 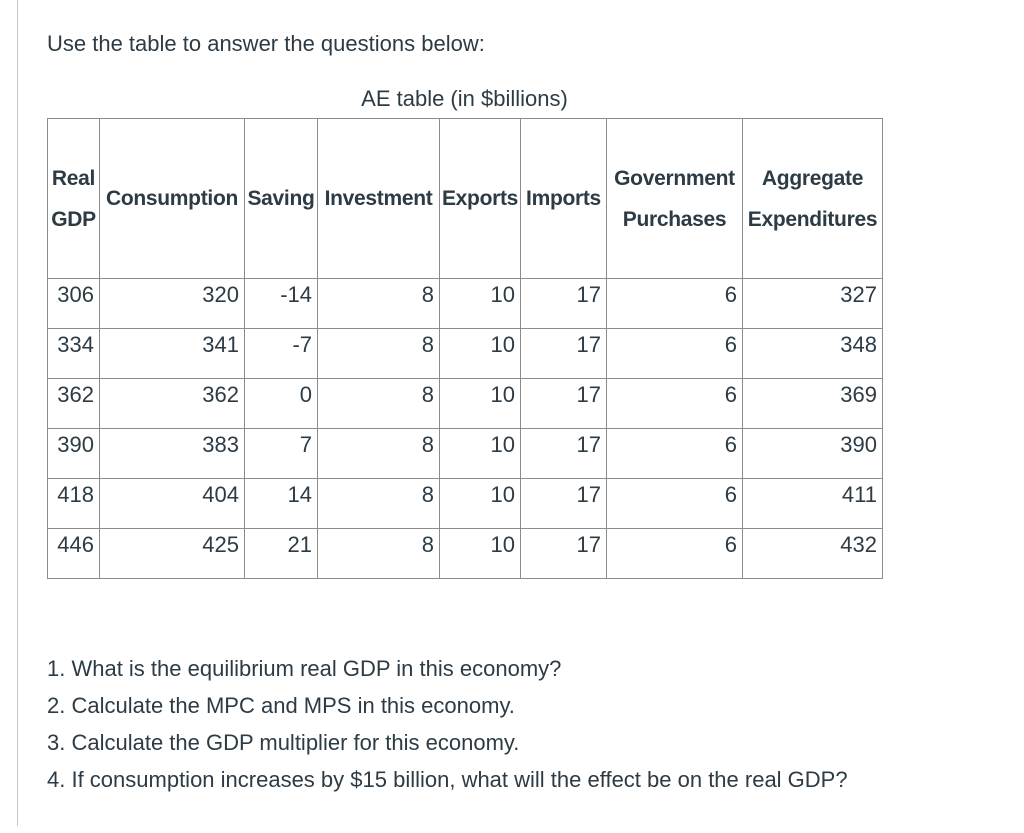 I want to click on cell-aggregate-expenditures: 390, so click(x=812, y=453).